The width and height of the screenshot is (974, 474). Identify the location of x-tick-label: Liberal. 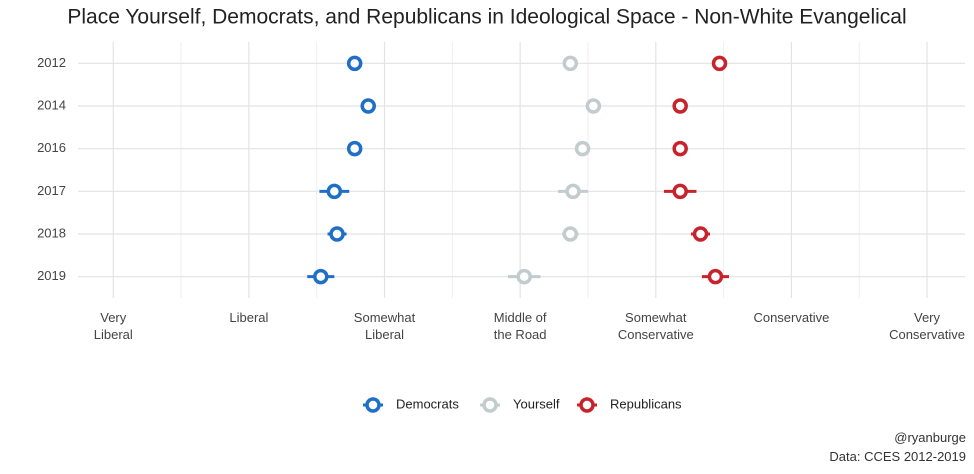
(249, 317).